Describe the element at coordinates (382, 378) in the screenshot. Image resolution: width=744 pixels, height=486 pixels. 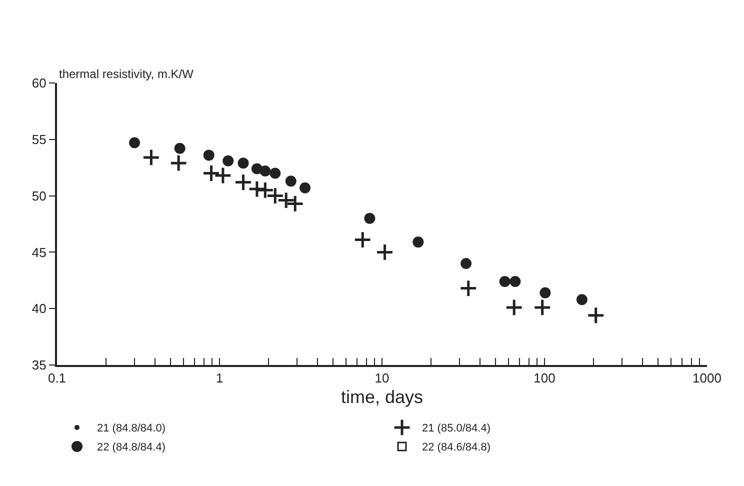
I see `x-tick-label: 10` at that location.